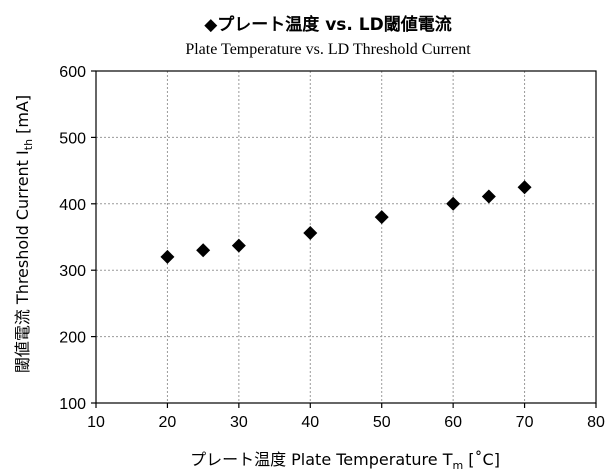 This screenshot has height=474, width=611. Describe the element at coordinates (168, 422) in the screenshot. I see `x-tick-label: 20` at that location.